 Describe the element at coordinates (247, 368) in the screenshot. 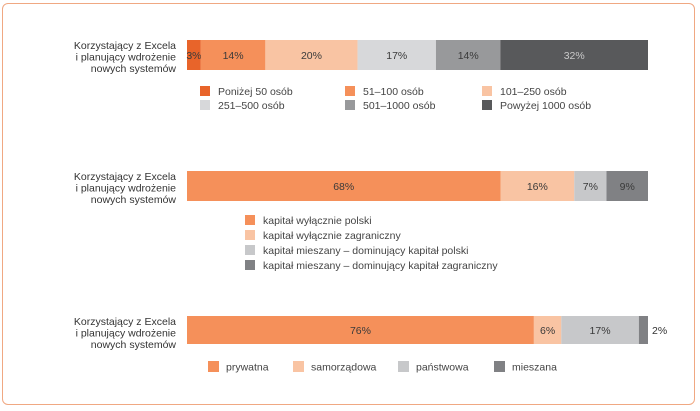

I see `legend-label: prywatna` at that location.